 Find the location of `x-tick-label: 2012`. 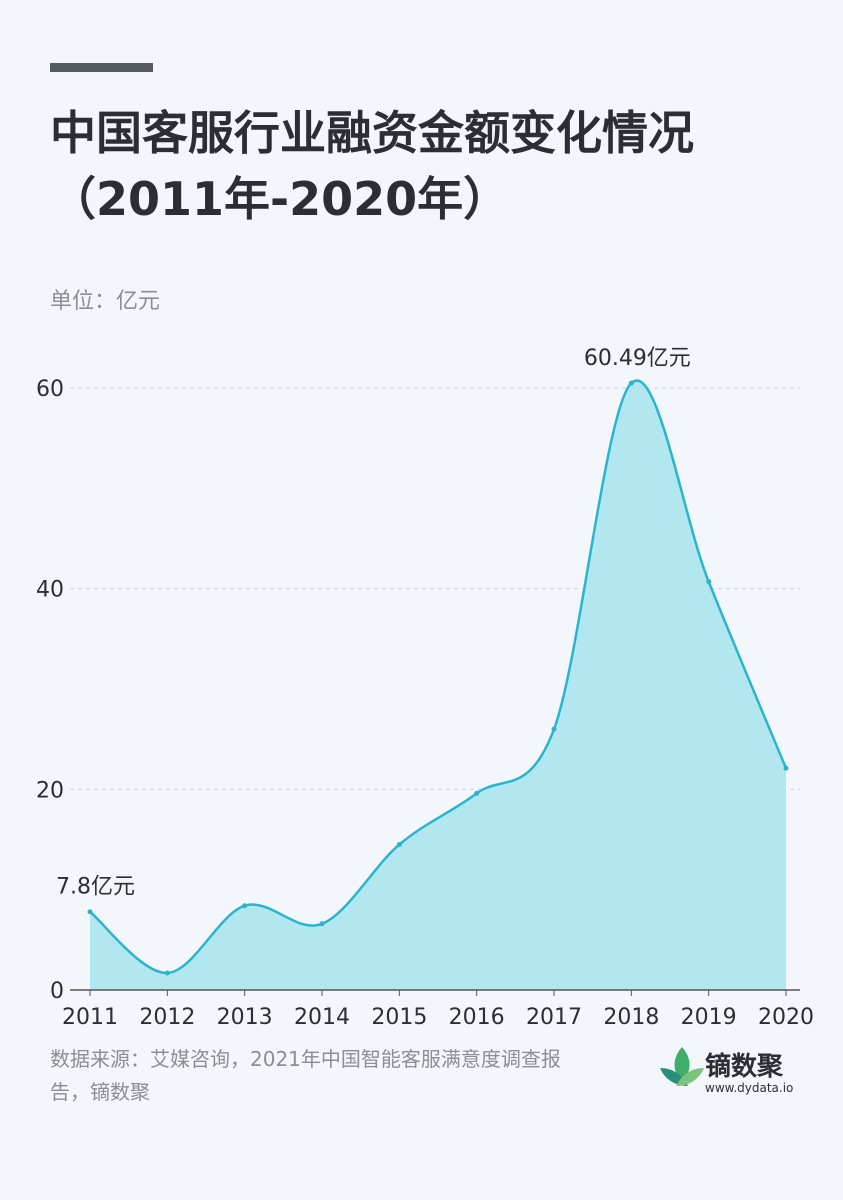

x-tick-label: 2012 is located at coordinates (167, 1017).